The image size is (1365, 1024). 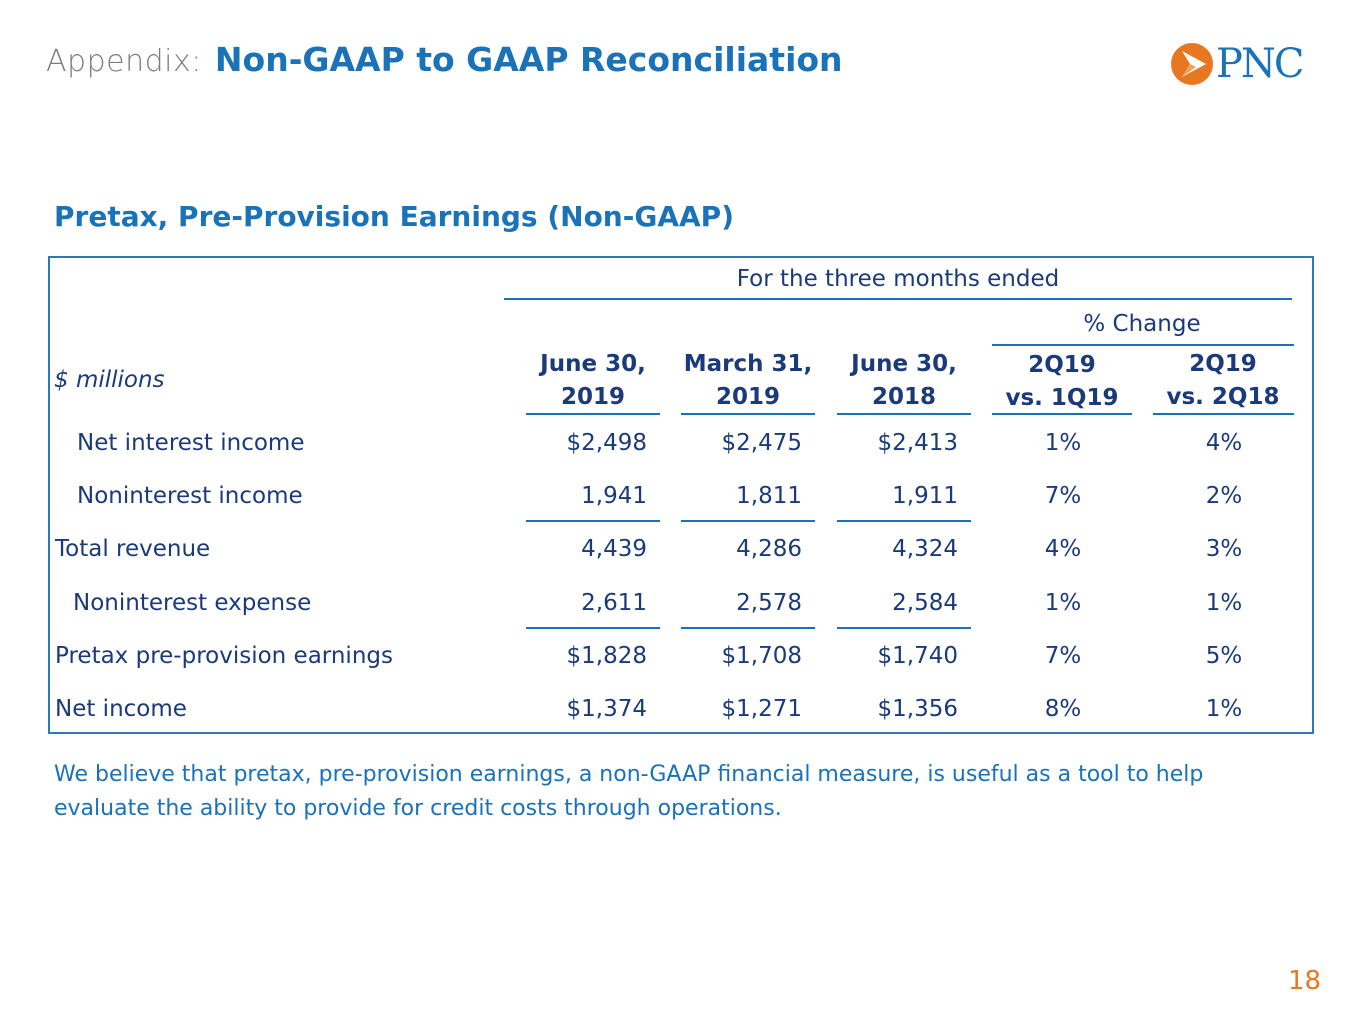 What do you see at coordinates (1192, 64) in the screenshot?
I see `pnc-logo-icon` at bounding box center [1192, 64].